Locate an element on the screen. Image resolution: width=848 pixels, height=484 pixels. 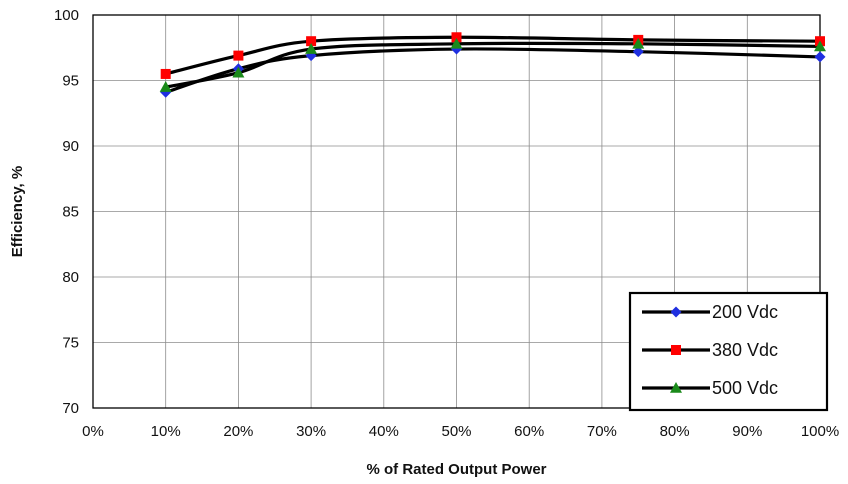
legend-label: 380 Vdc is located at coordinates (745, 350).